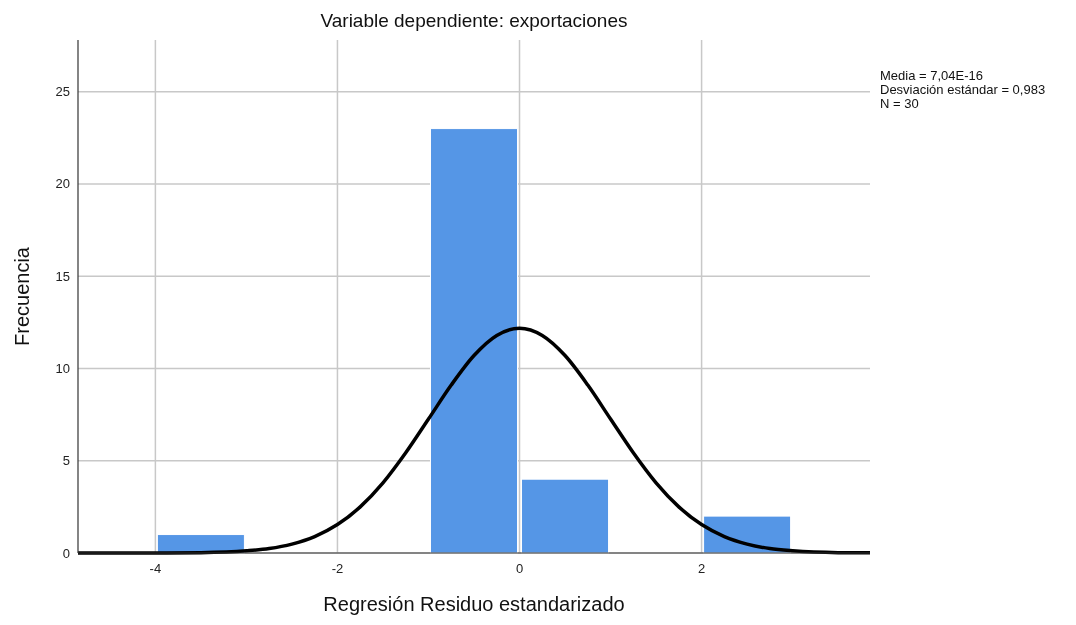 This screenshot has height=625, width=1076. What do you see at coordinates (62, 184) in the screenshot?
I see `y-tick-label: 20` at bounding box center [62, 184].